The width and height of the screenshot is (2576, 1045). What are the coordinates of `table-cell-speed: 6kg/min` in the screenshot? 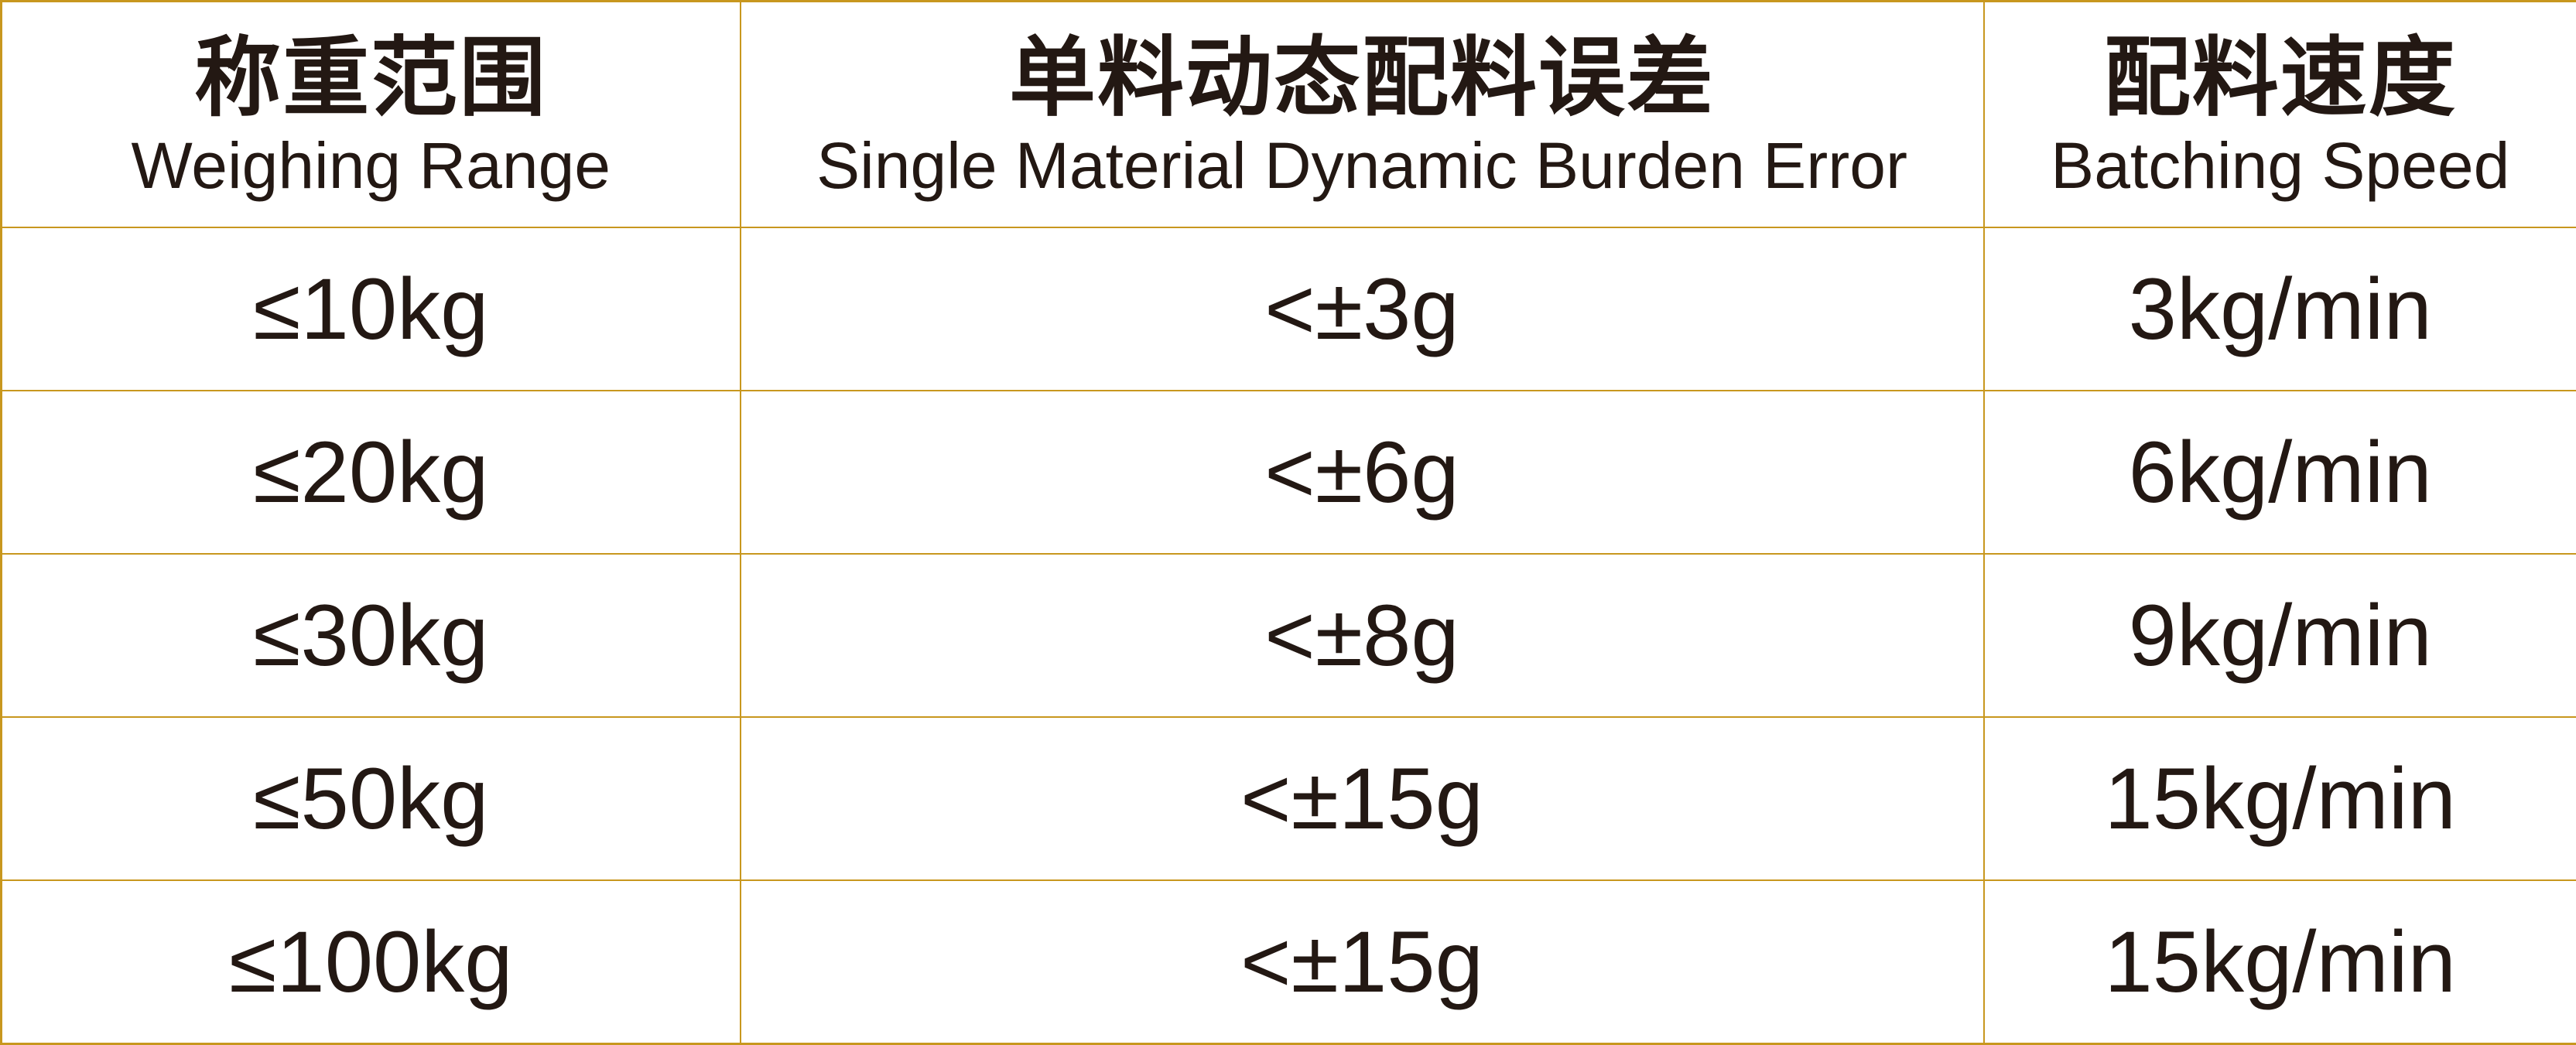 It's located at (2279, 472).